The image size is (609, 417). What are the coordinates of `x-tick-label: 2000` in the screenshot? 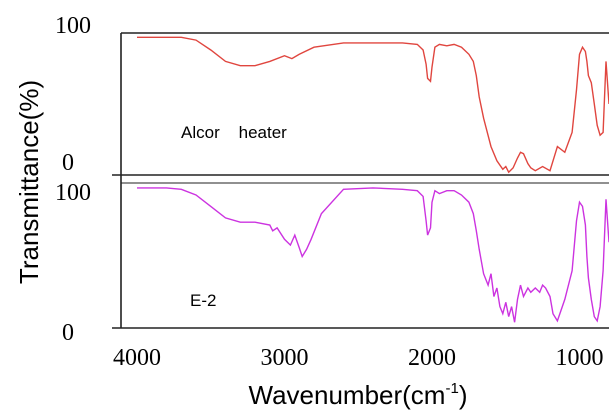 It's located at (432, 358).